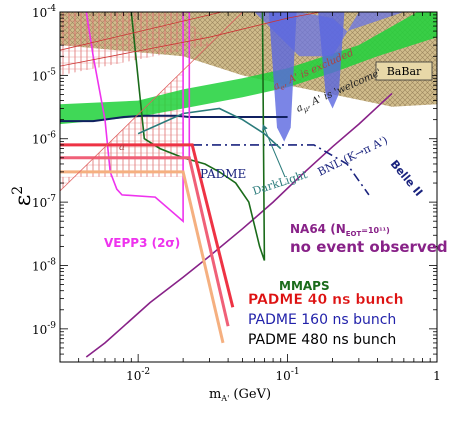  What do you see at coordinates (240, 395) in the screenshot?
I see `x-axis-title: mA' (GeV)` at bounding box center [240, 395].